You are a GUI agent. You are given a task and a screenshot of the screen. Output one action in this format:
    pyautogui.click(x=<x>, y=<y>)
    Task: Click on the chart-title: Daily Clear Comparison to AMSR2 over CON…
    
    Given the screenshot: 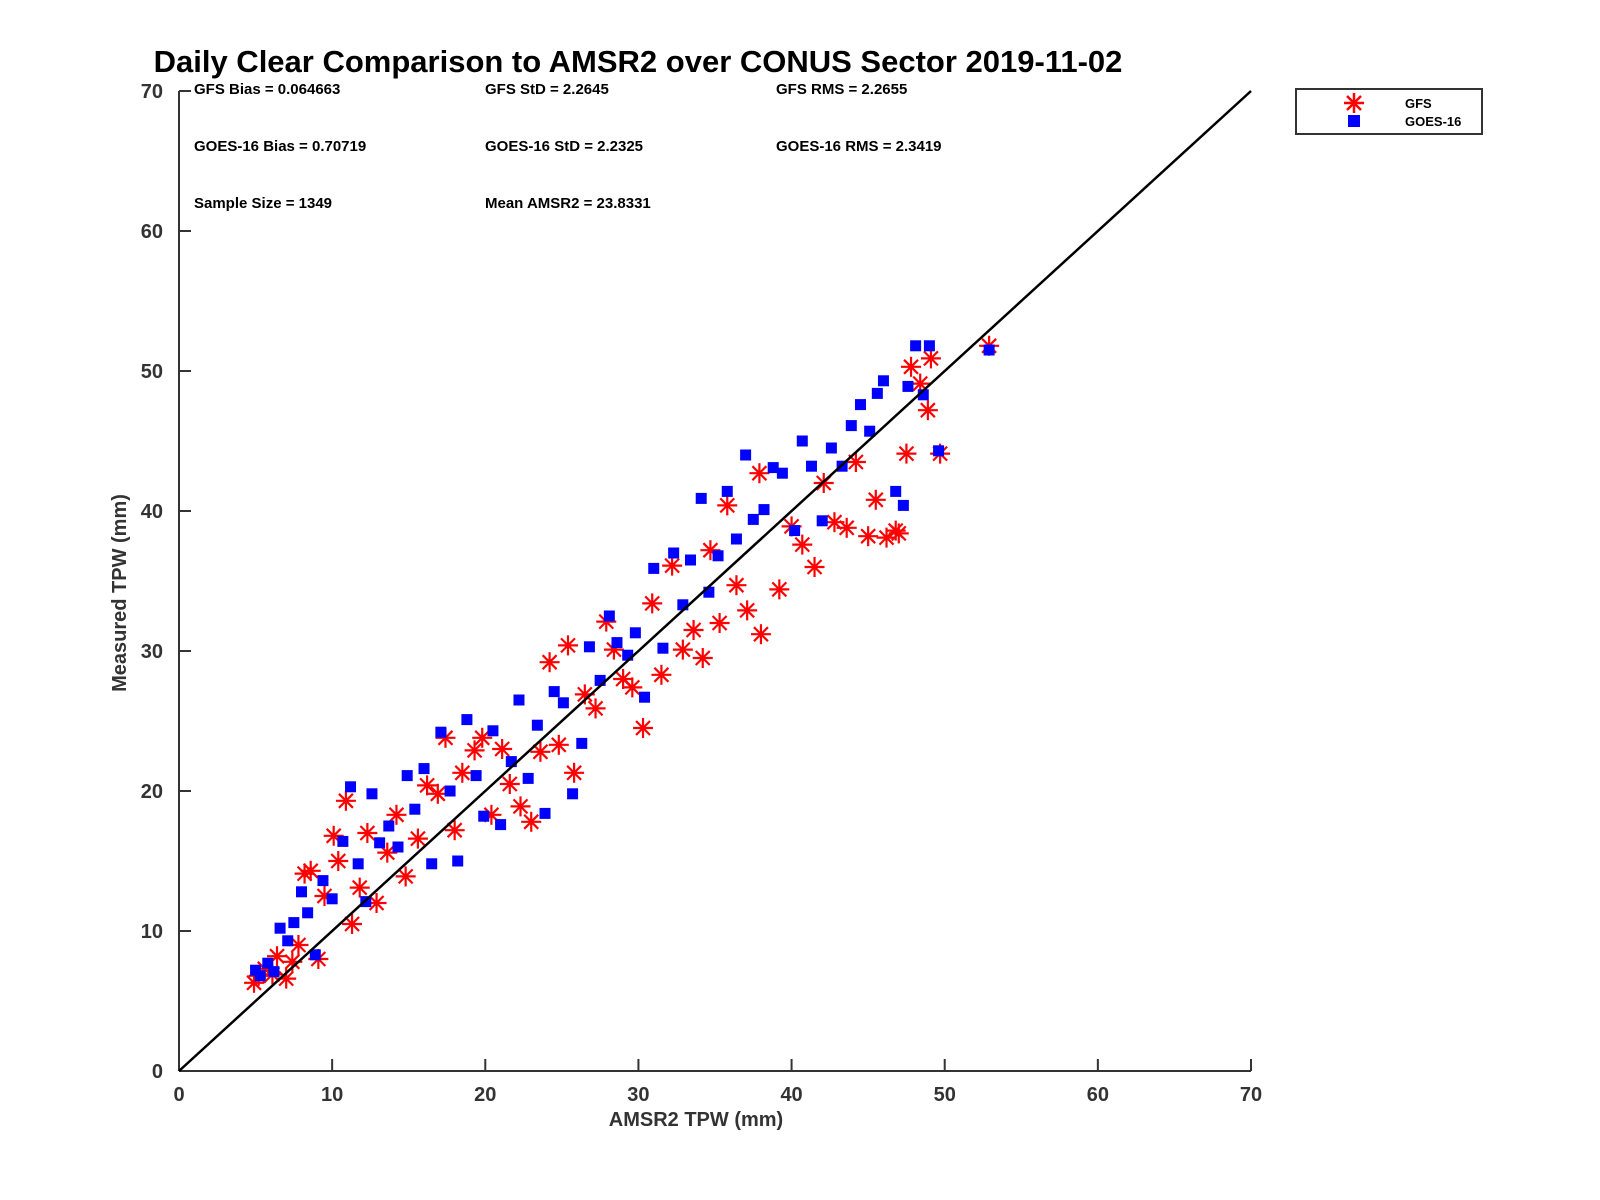 What is the action you would take?
    pyautogui.click(x=638, y=61)
    